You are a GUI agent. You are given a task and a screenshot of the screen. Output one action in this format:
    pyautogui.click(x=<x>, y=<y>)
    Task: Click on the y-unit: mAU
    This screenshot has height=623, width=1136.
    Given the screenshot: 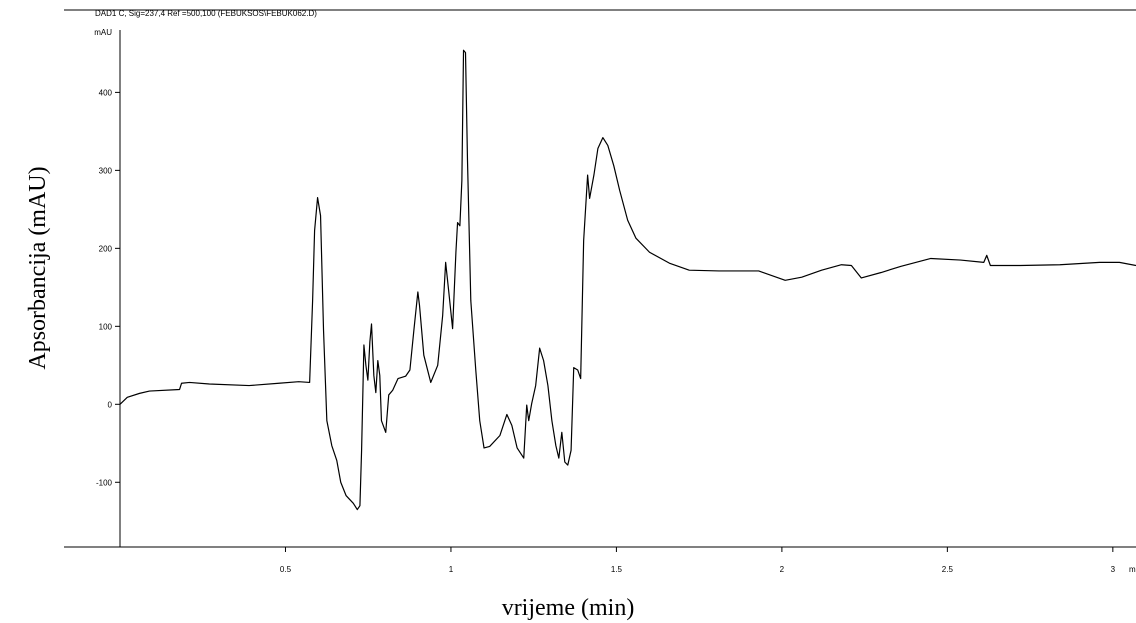 What is the action you would take?
    pyautogui.click(x=103, y=32)
    